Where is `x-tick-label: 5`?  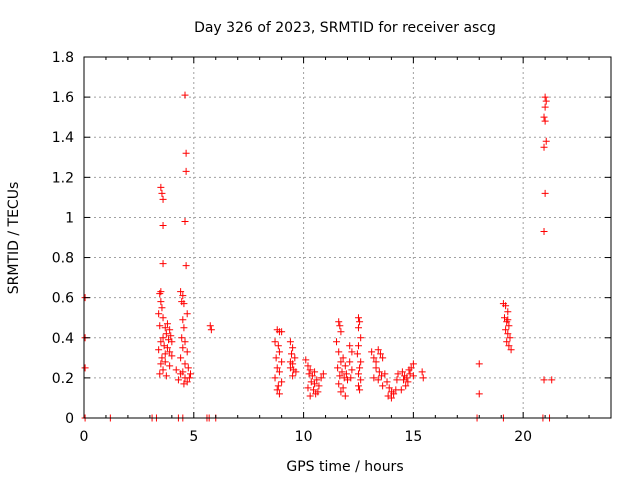 x-tick-label: 5 is located at coordinates (193, 437).